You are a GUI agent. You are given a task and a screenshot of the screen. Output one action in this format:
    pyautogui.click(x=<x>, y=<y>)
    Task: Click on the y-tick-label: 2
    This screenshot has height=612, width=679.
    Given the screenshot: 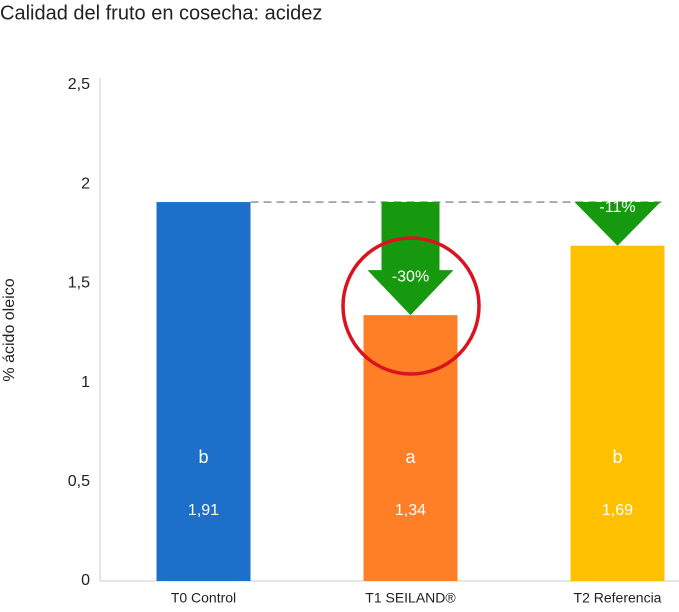 What is the action you would take?
    pyautogui.click(x=85, y=183)
    